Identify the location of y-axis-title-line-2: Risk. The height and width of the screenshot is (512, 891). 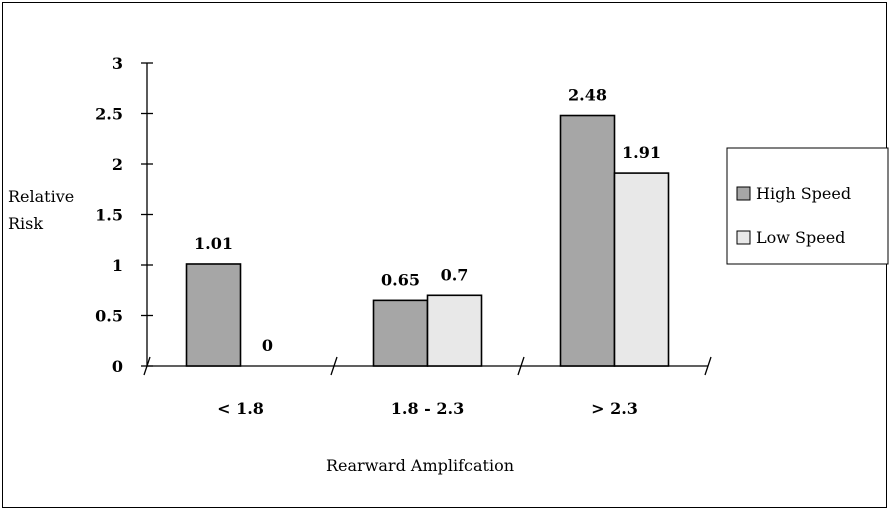
(25, 223).